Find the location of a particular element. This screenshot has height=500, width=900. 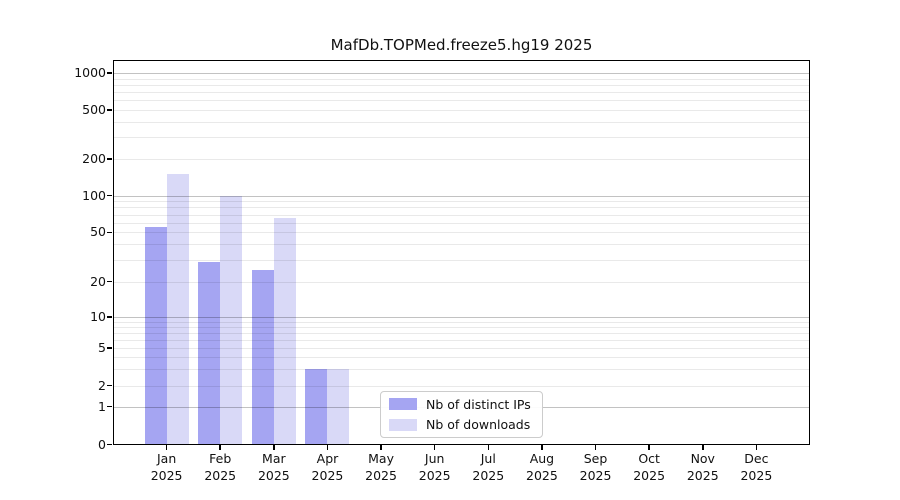

x-tick-label-nov: Nov 2025 is located at coordinates (702, 467).